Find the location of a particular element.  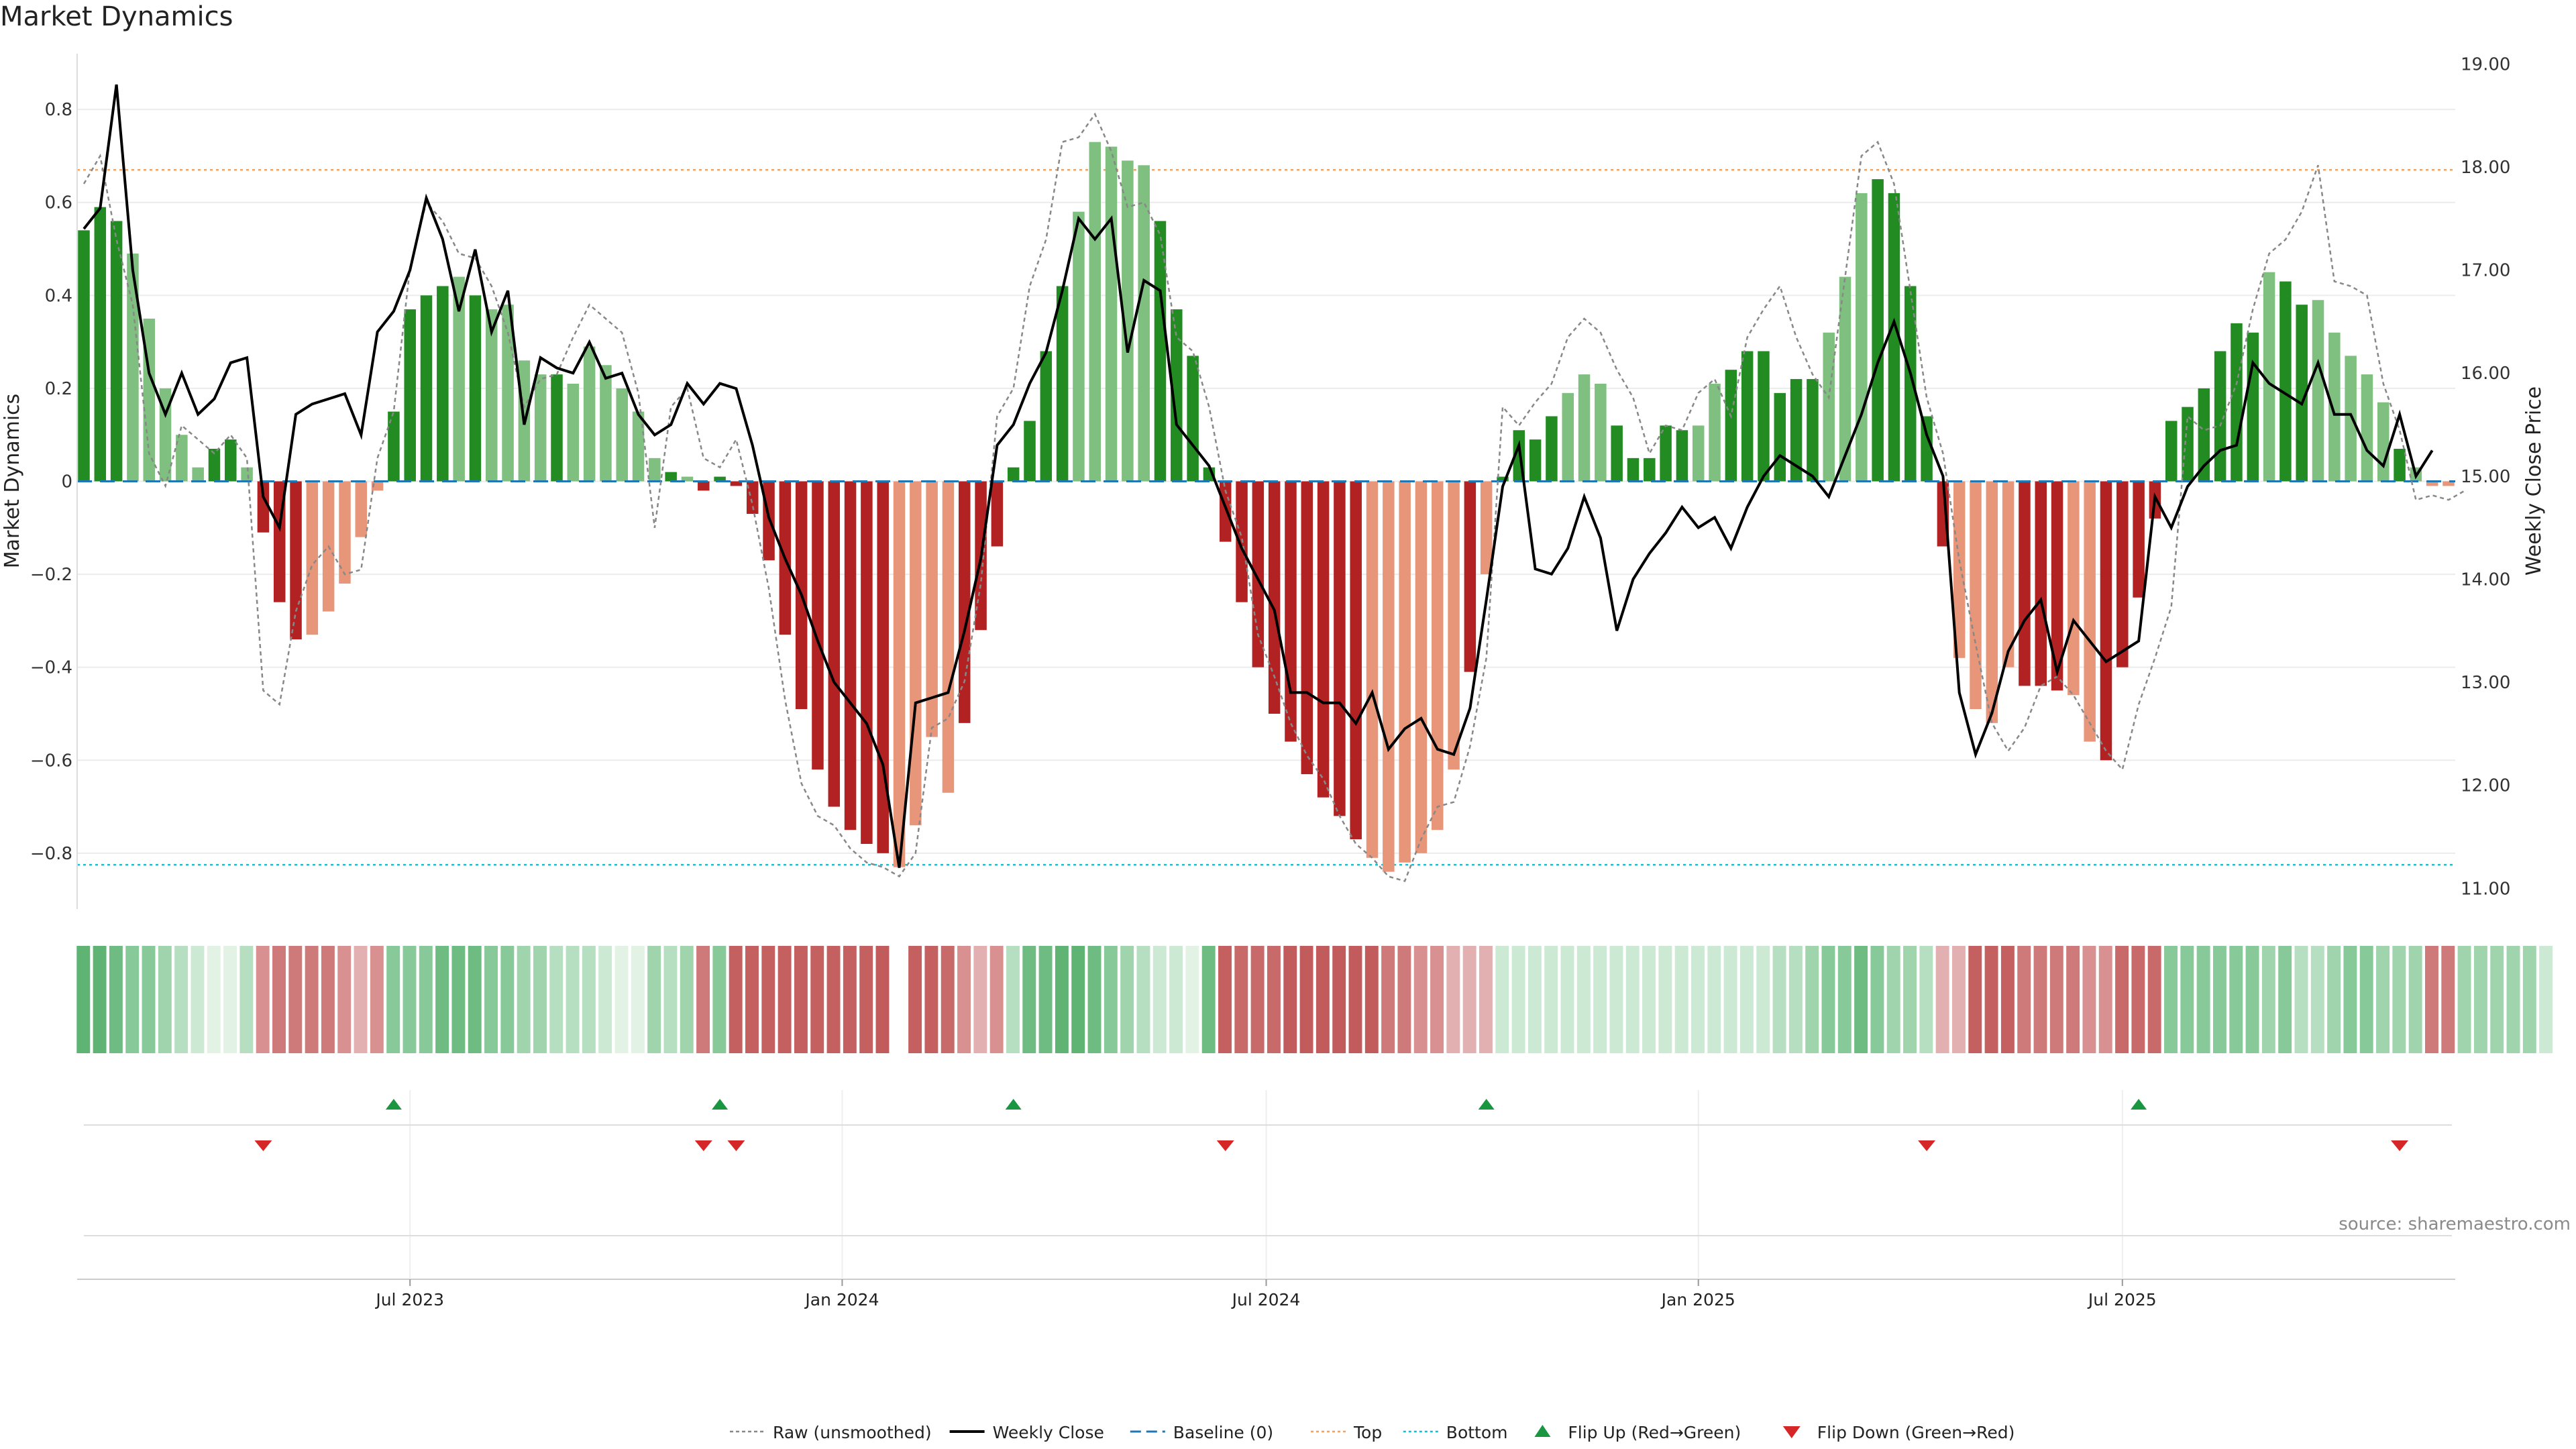

y2-axis-label: Weekly Close Price is located at coordinates (2534, 481).